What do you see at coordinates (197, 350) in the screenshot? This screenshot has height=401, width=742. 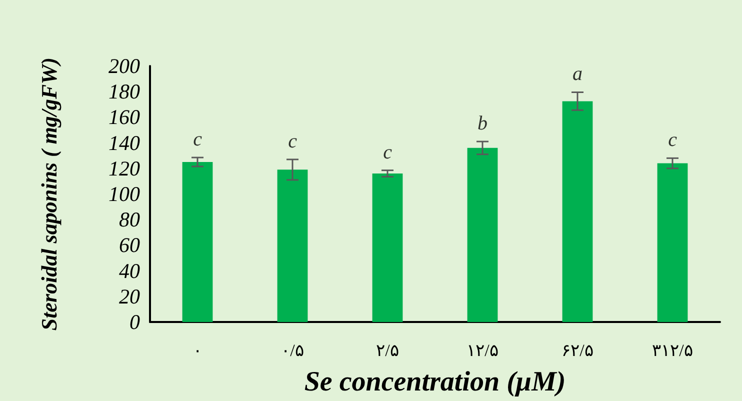 I see `x-tick-label: ۰` at bounding box center [197, 350].